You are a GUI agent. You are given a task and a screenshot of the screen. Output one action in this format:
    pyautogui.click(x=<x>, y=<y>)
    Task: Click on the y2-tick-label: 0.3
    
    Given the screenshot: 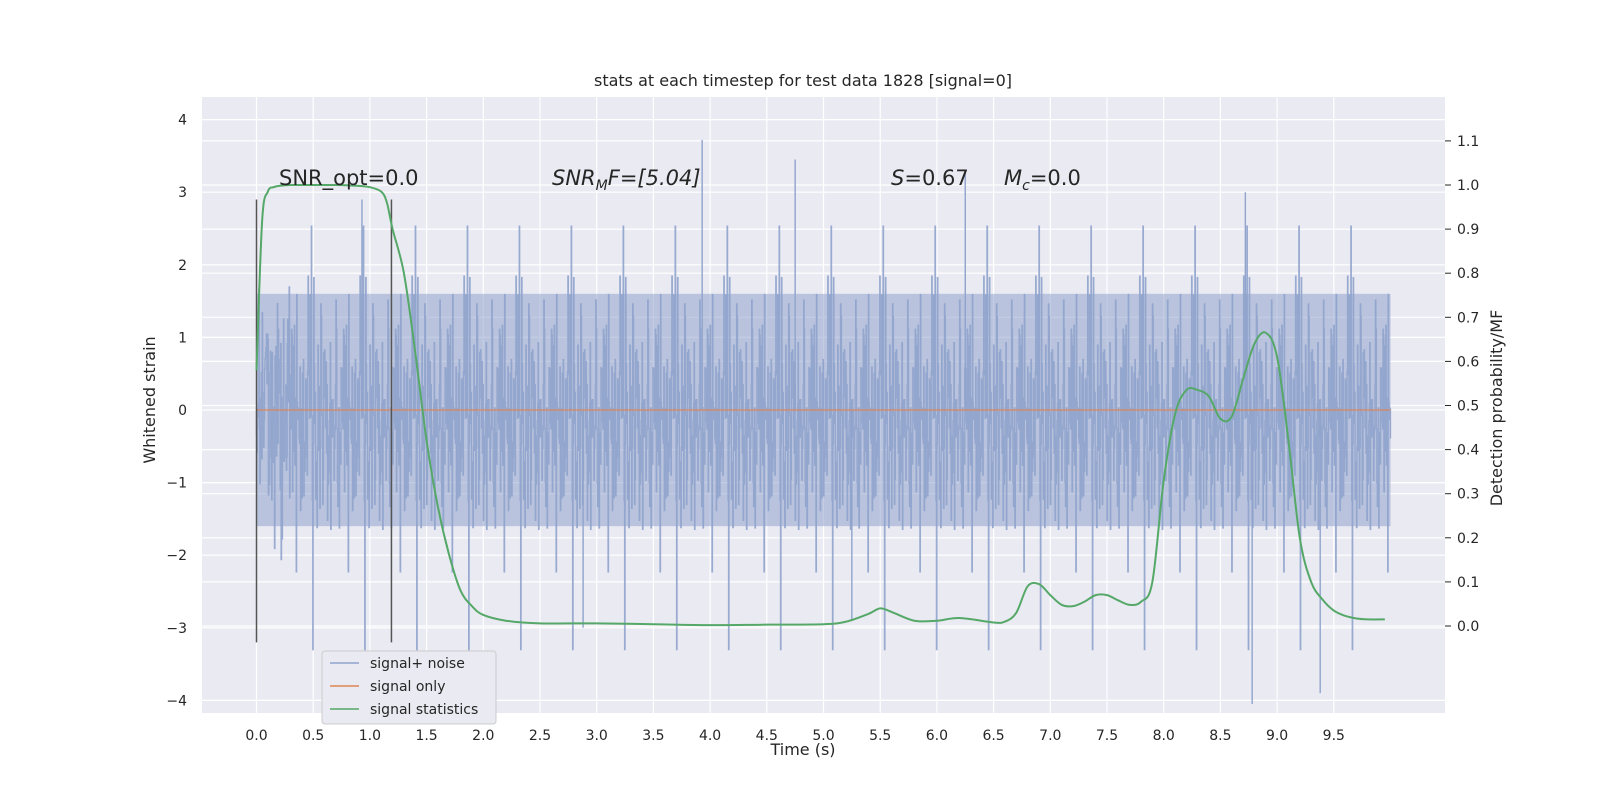 What is the action you would take?
    pyautogui.click(x=1468, y=495)
    